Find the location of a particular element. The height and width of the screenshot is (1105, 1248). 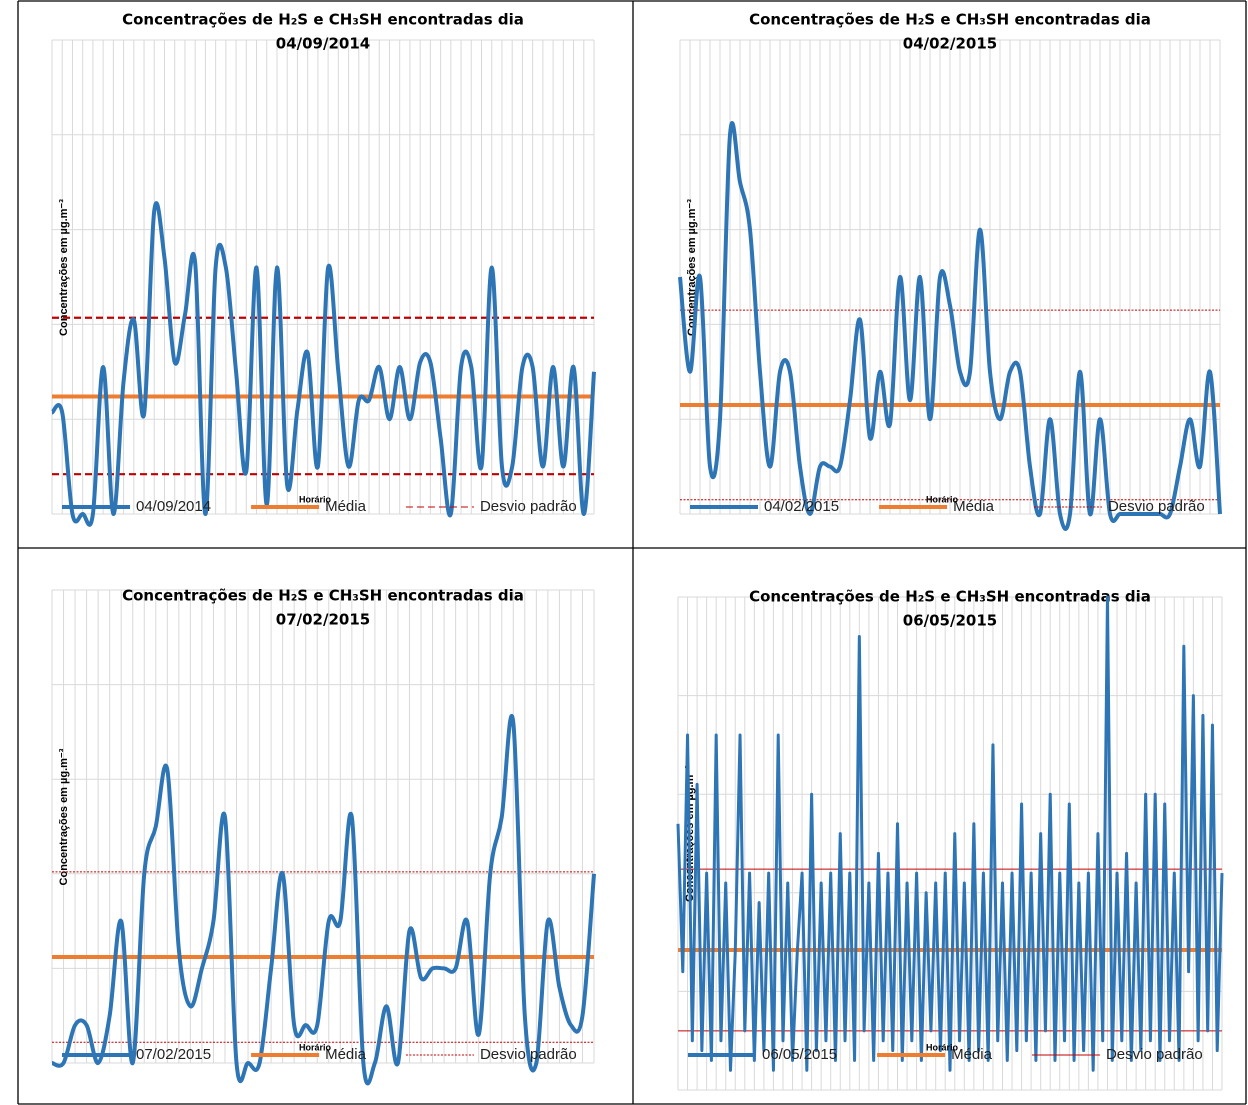

chart-title: 04/02/2015 is located at coordinates (950, 44).